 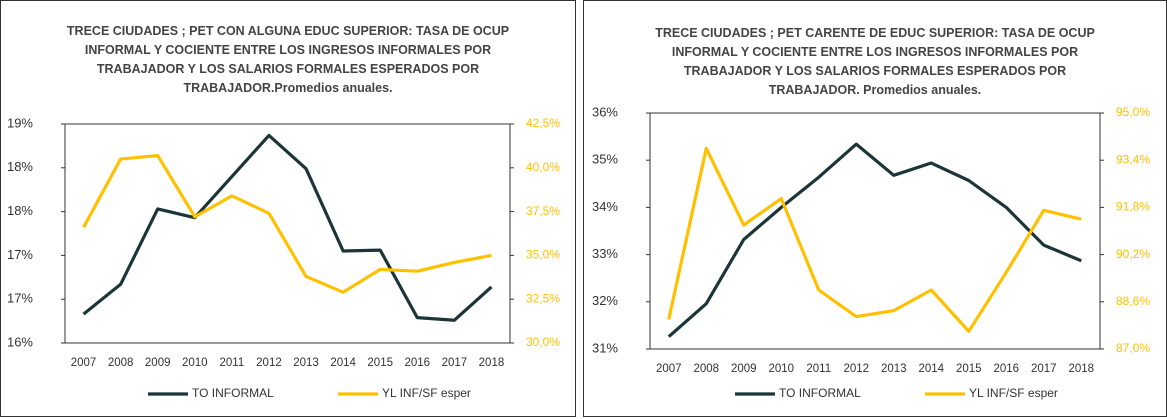 I want to click on y2-tick-label: 95,0%, so click(x=1133, y=112).